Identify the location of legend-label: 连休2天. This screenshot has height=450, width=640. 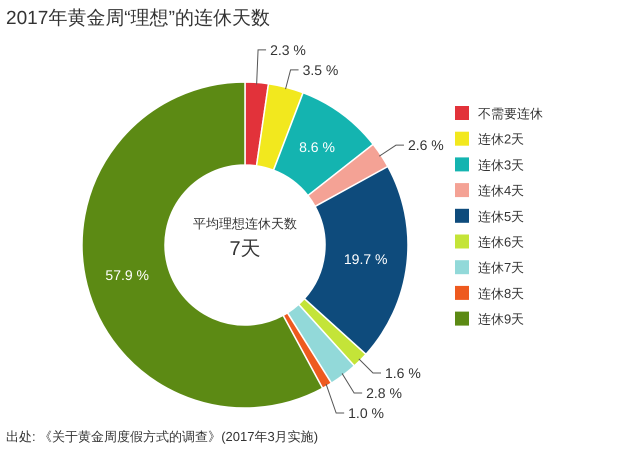
(501, 139).